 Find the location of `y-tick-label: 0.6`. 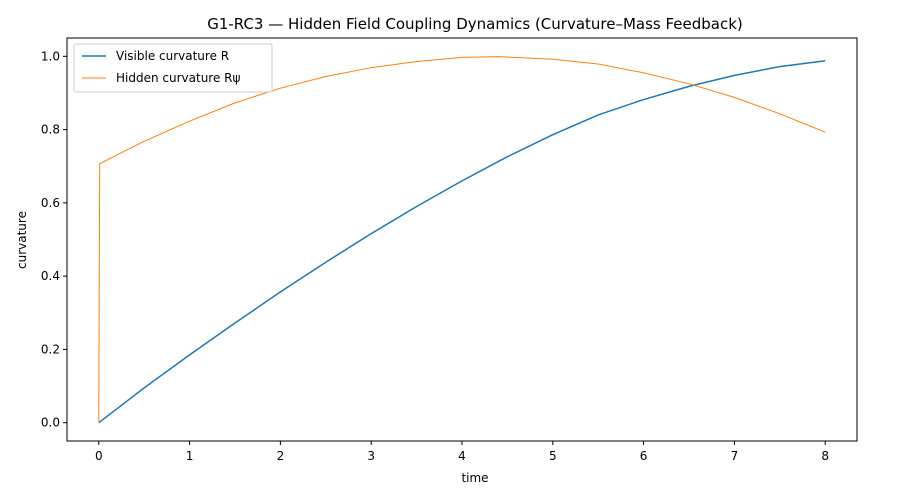

y-tick-label: 0.6 is located at coordinates (50, 203).